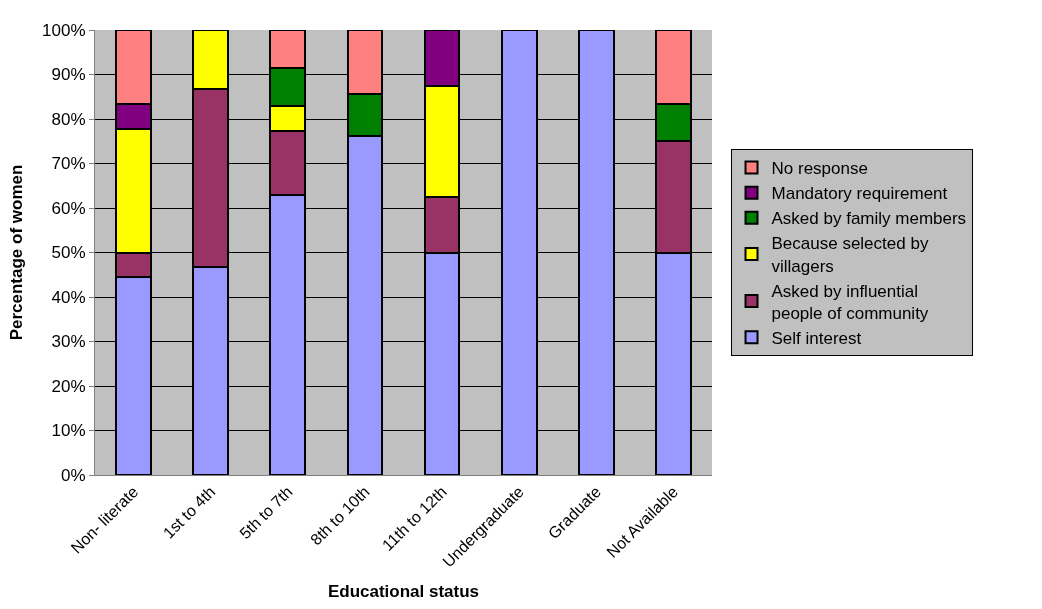  What do you see at coordinates (68, 119) in the screenshot?
I see `y-tick-label: 80%` at bounding box center [68, 119].